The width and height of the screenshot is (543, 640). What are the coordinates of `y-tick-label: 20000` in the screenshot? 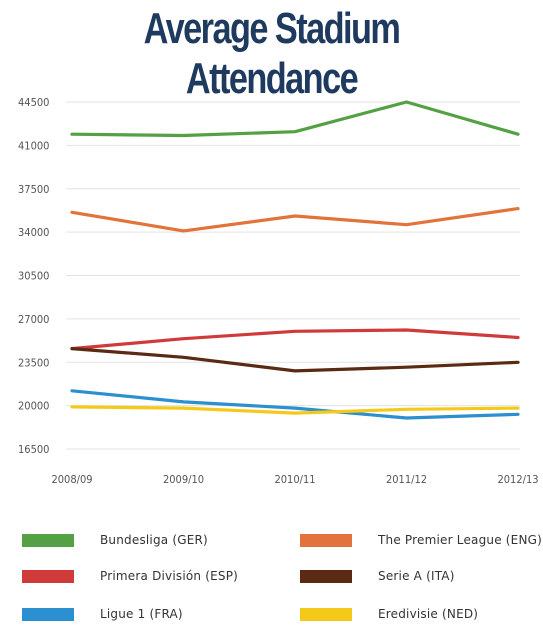 It's located at (33, 406).